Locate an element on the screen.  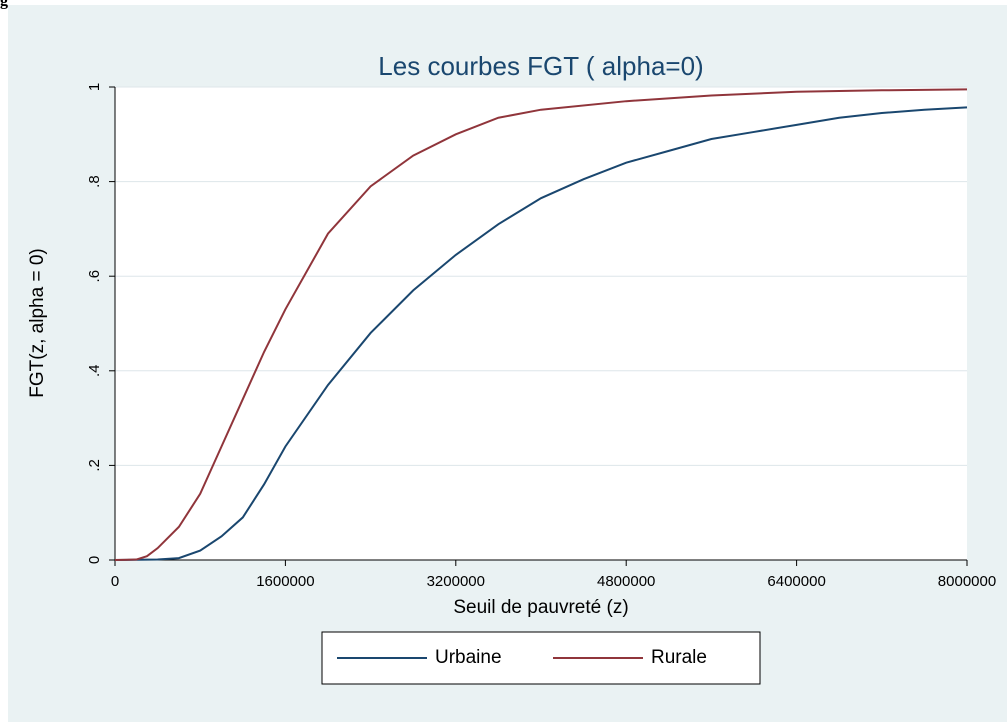
y-tick-label: .6 is located at coordinates (94, 276).